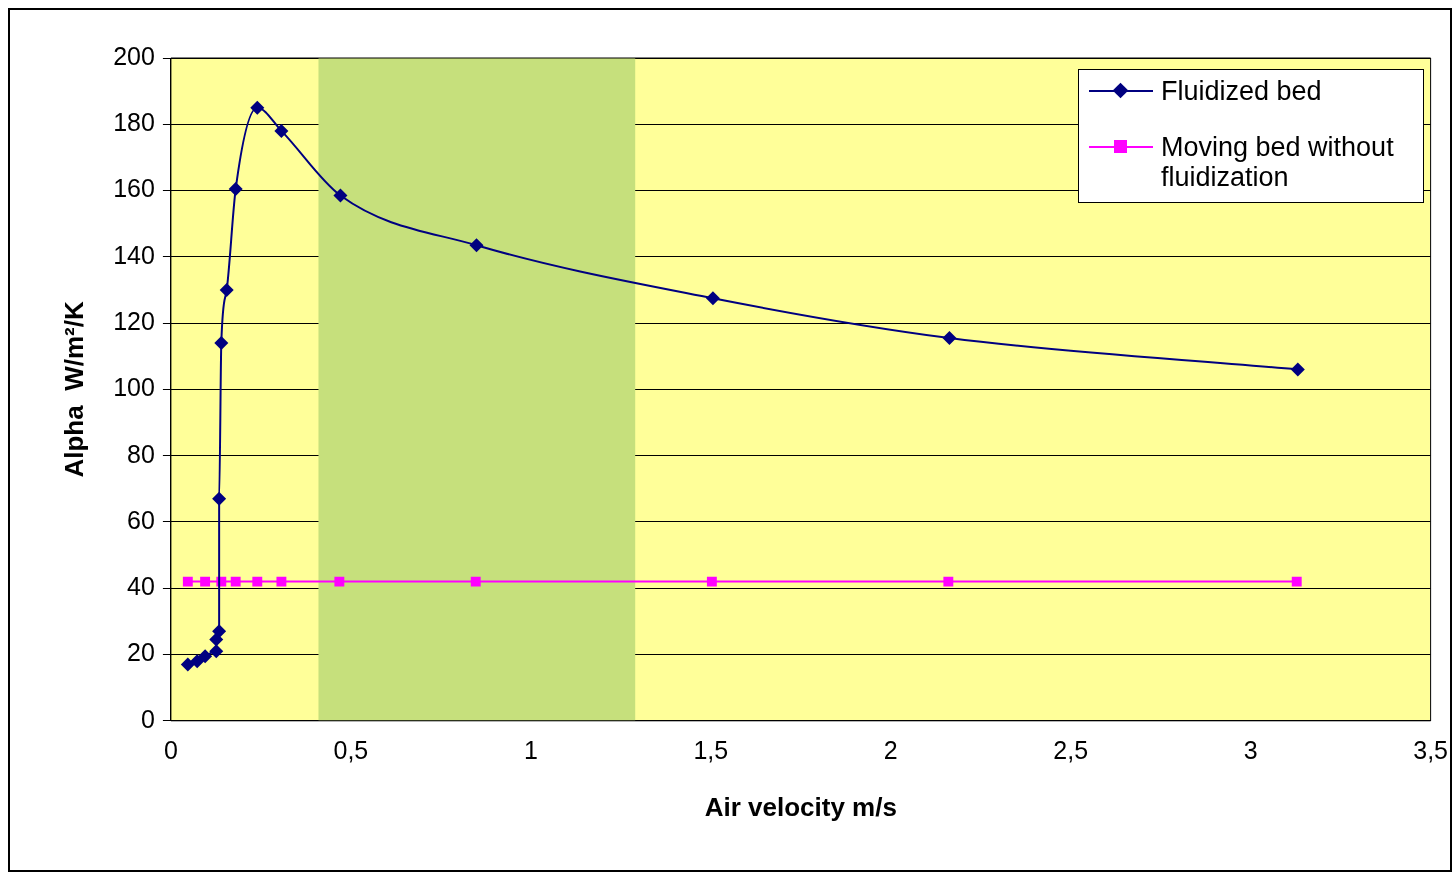 The width and height of the screenshot is (1456, 873). I want to click on x-tick-label: 0, so click(170, 749).